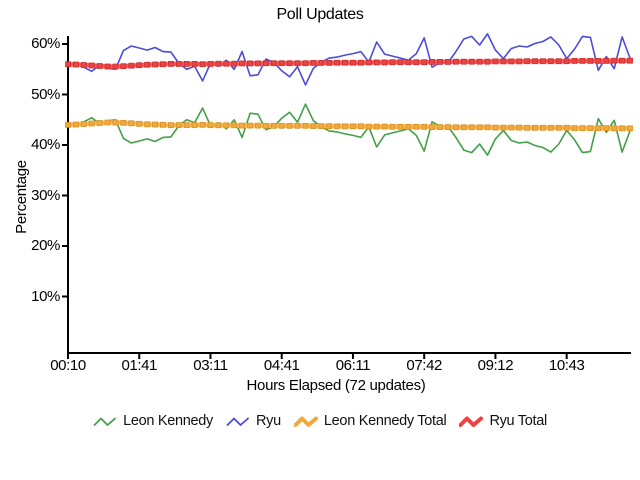 This screenshot has height=480, width=640. What do you see at coordinates (268, 421) in the screenshot?
I see `legend-label: Ryu` at bounding box center [268, 421].